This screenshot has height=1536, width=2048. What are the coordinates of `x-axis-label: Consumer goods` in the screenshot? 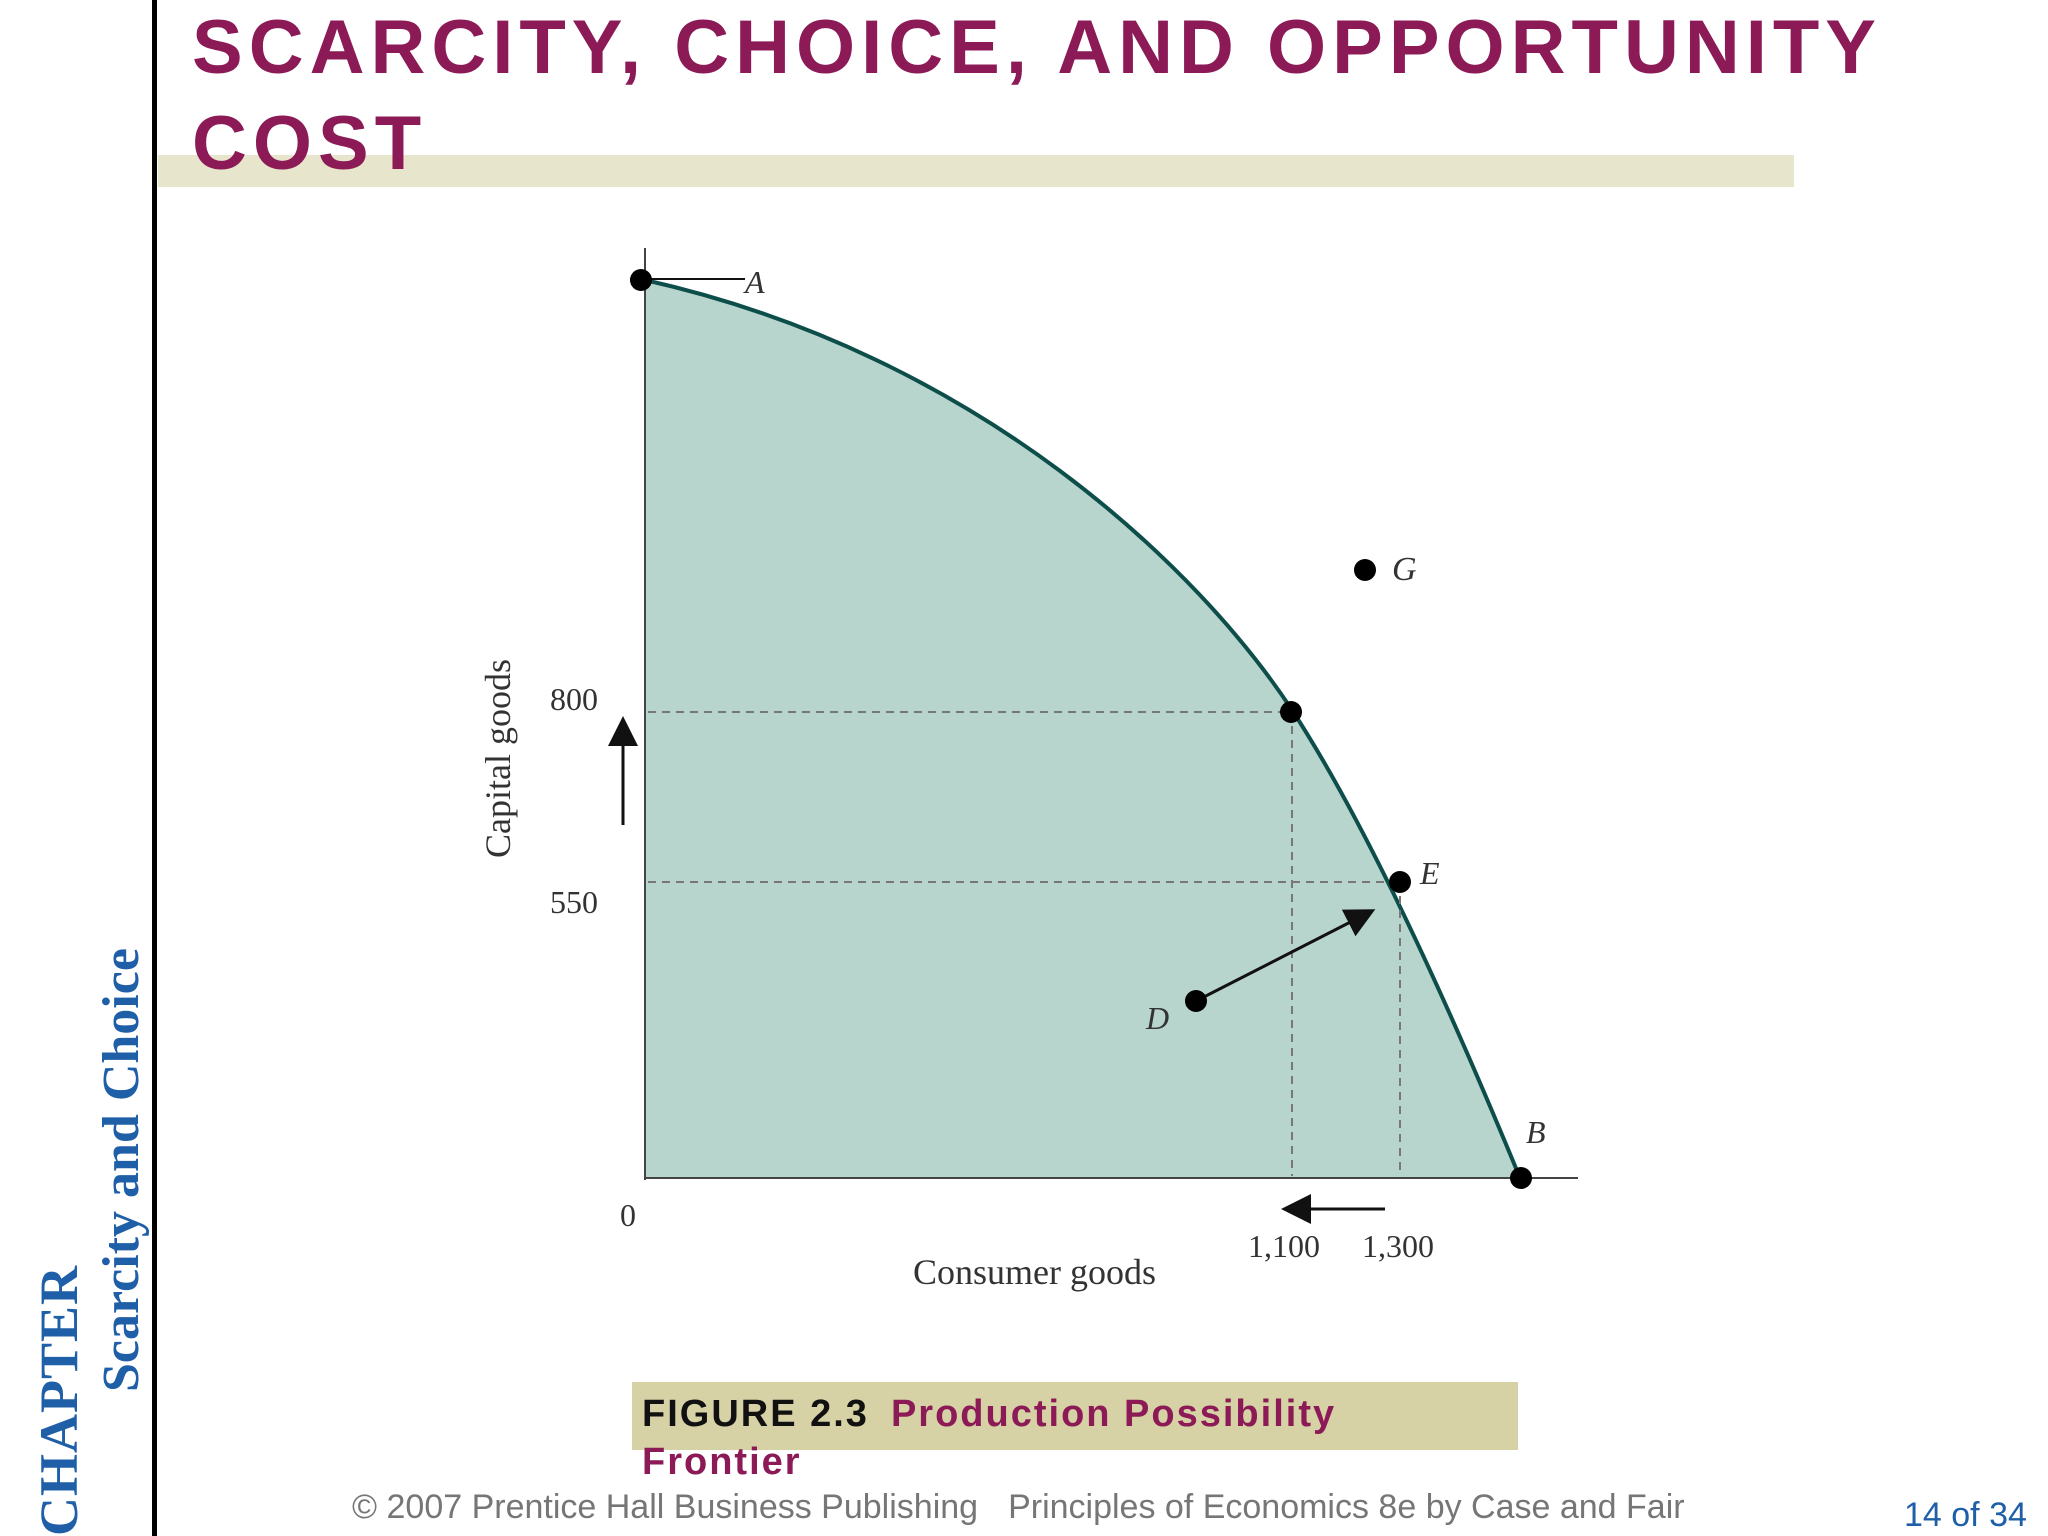 It's located at (1034, 1272).